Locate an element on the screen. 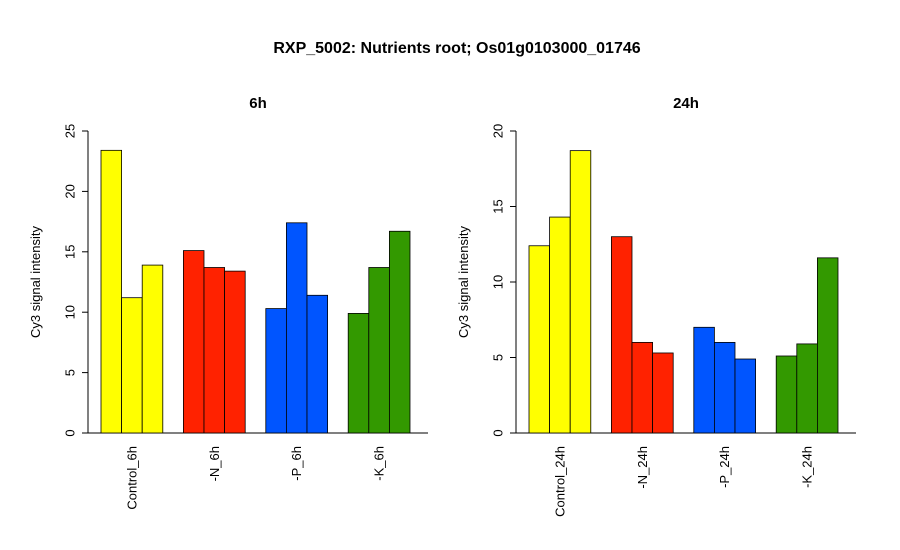 This screenshot has height=550, width=900. x-category-label: -P_24h is located at coordinates (724, 467).